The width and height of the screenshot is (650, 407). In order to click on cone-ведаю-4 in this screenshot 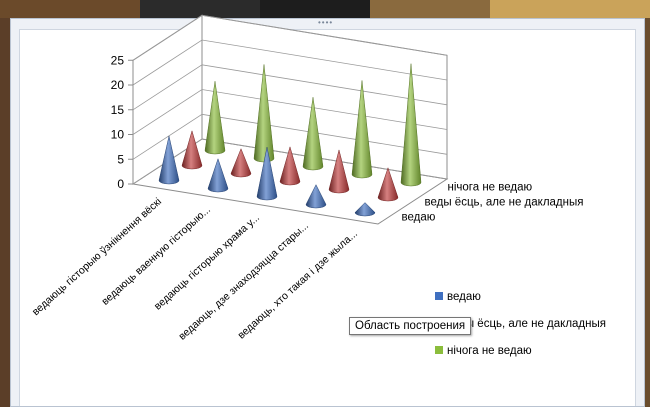, I will do `click(316, 196)`.